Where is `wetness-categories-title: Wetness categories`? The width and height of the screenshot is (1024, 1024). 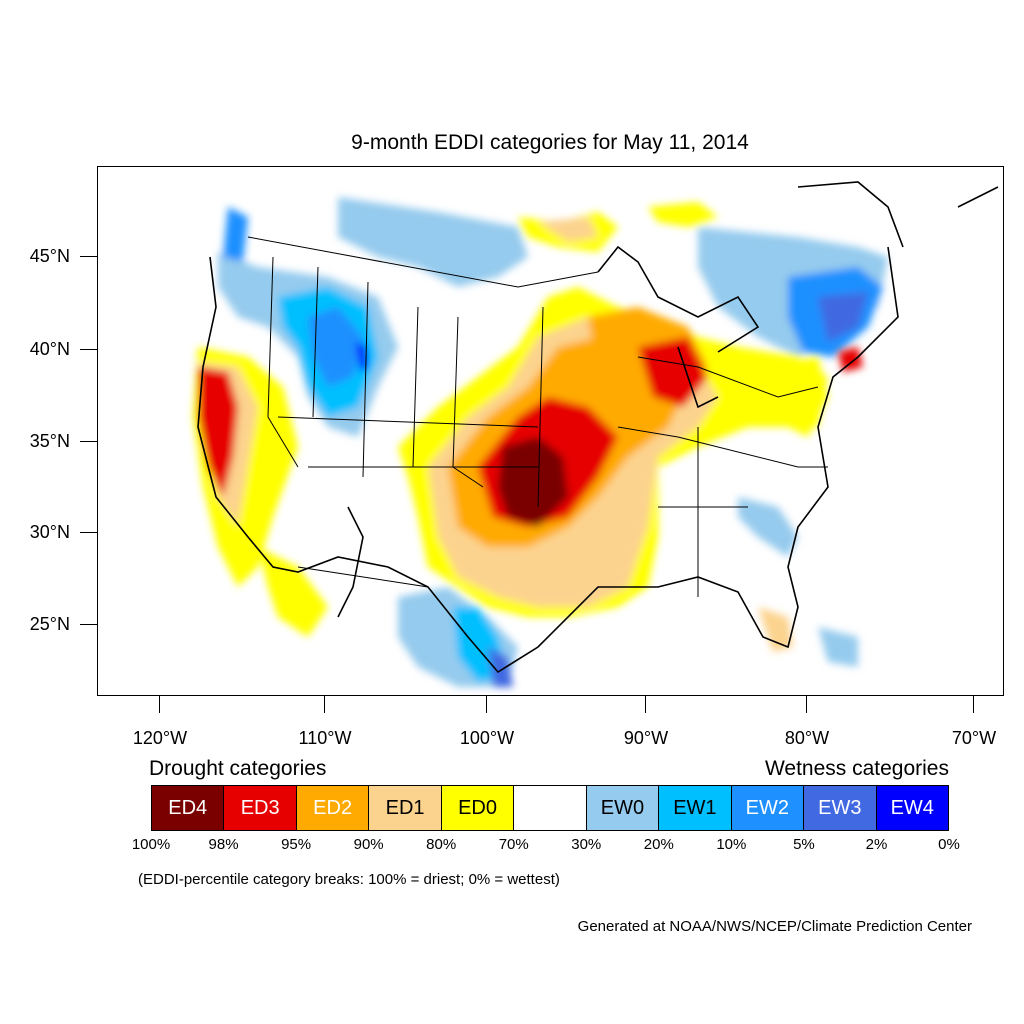 wetness-categories-title: Wetness categories is located at coordinates (856, 768).